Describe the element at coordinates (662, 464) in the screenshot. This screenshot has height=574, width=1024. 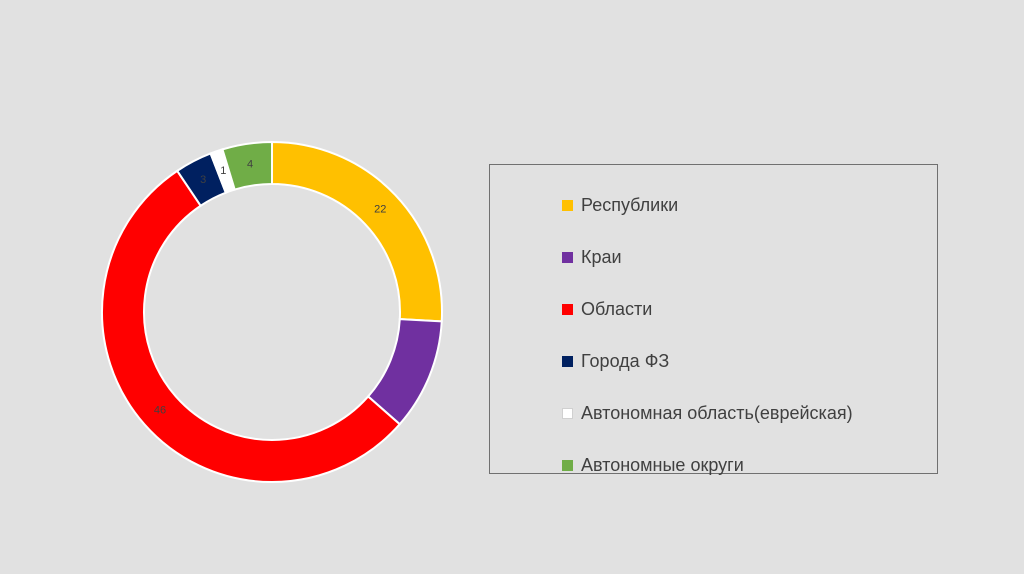
I see `legend-label: Автономные округи` at that location.